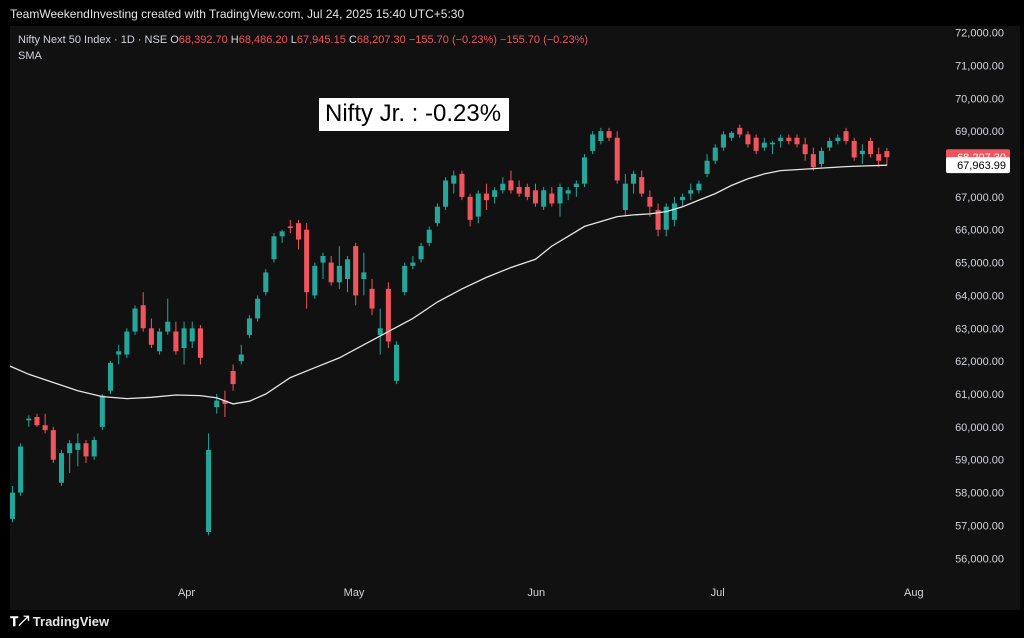 The image size is (1024, 638). What do you see at coordinates (979, 329) in the screenshot?
I see `price-tick-label: 63,000.00` at bounding box center [979, 329].